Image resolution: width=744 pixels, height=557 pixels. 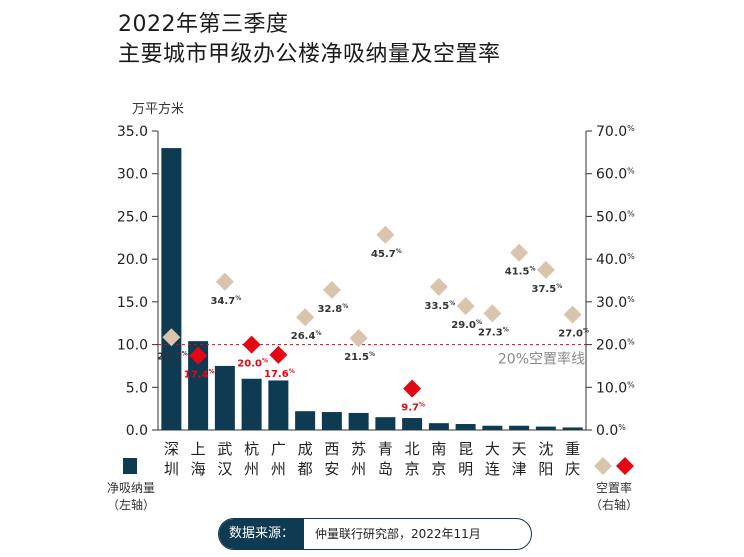 I want to click on x-category-label-16-char-1: 重, so click(x=572, y=449).